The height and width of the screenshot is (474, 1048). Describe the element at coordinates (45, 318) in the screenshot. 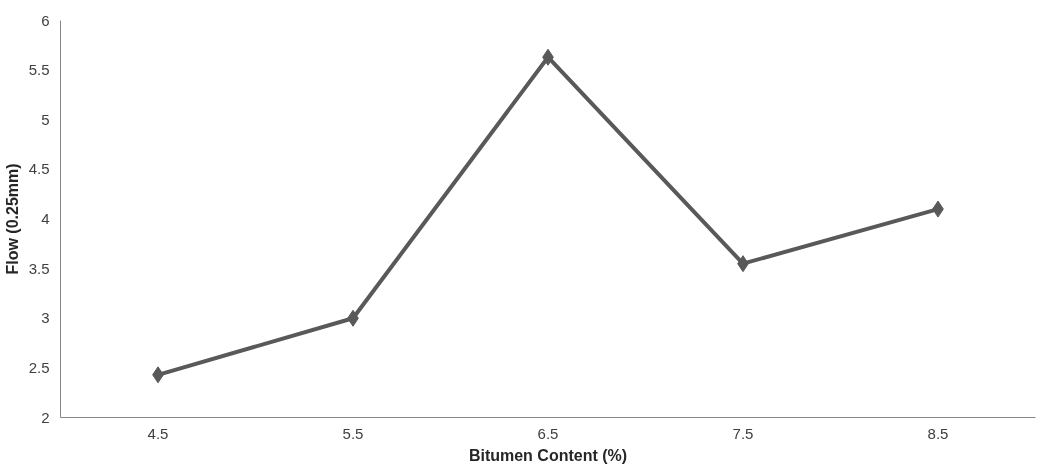

I see `y-tick-label: 3` at that location.